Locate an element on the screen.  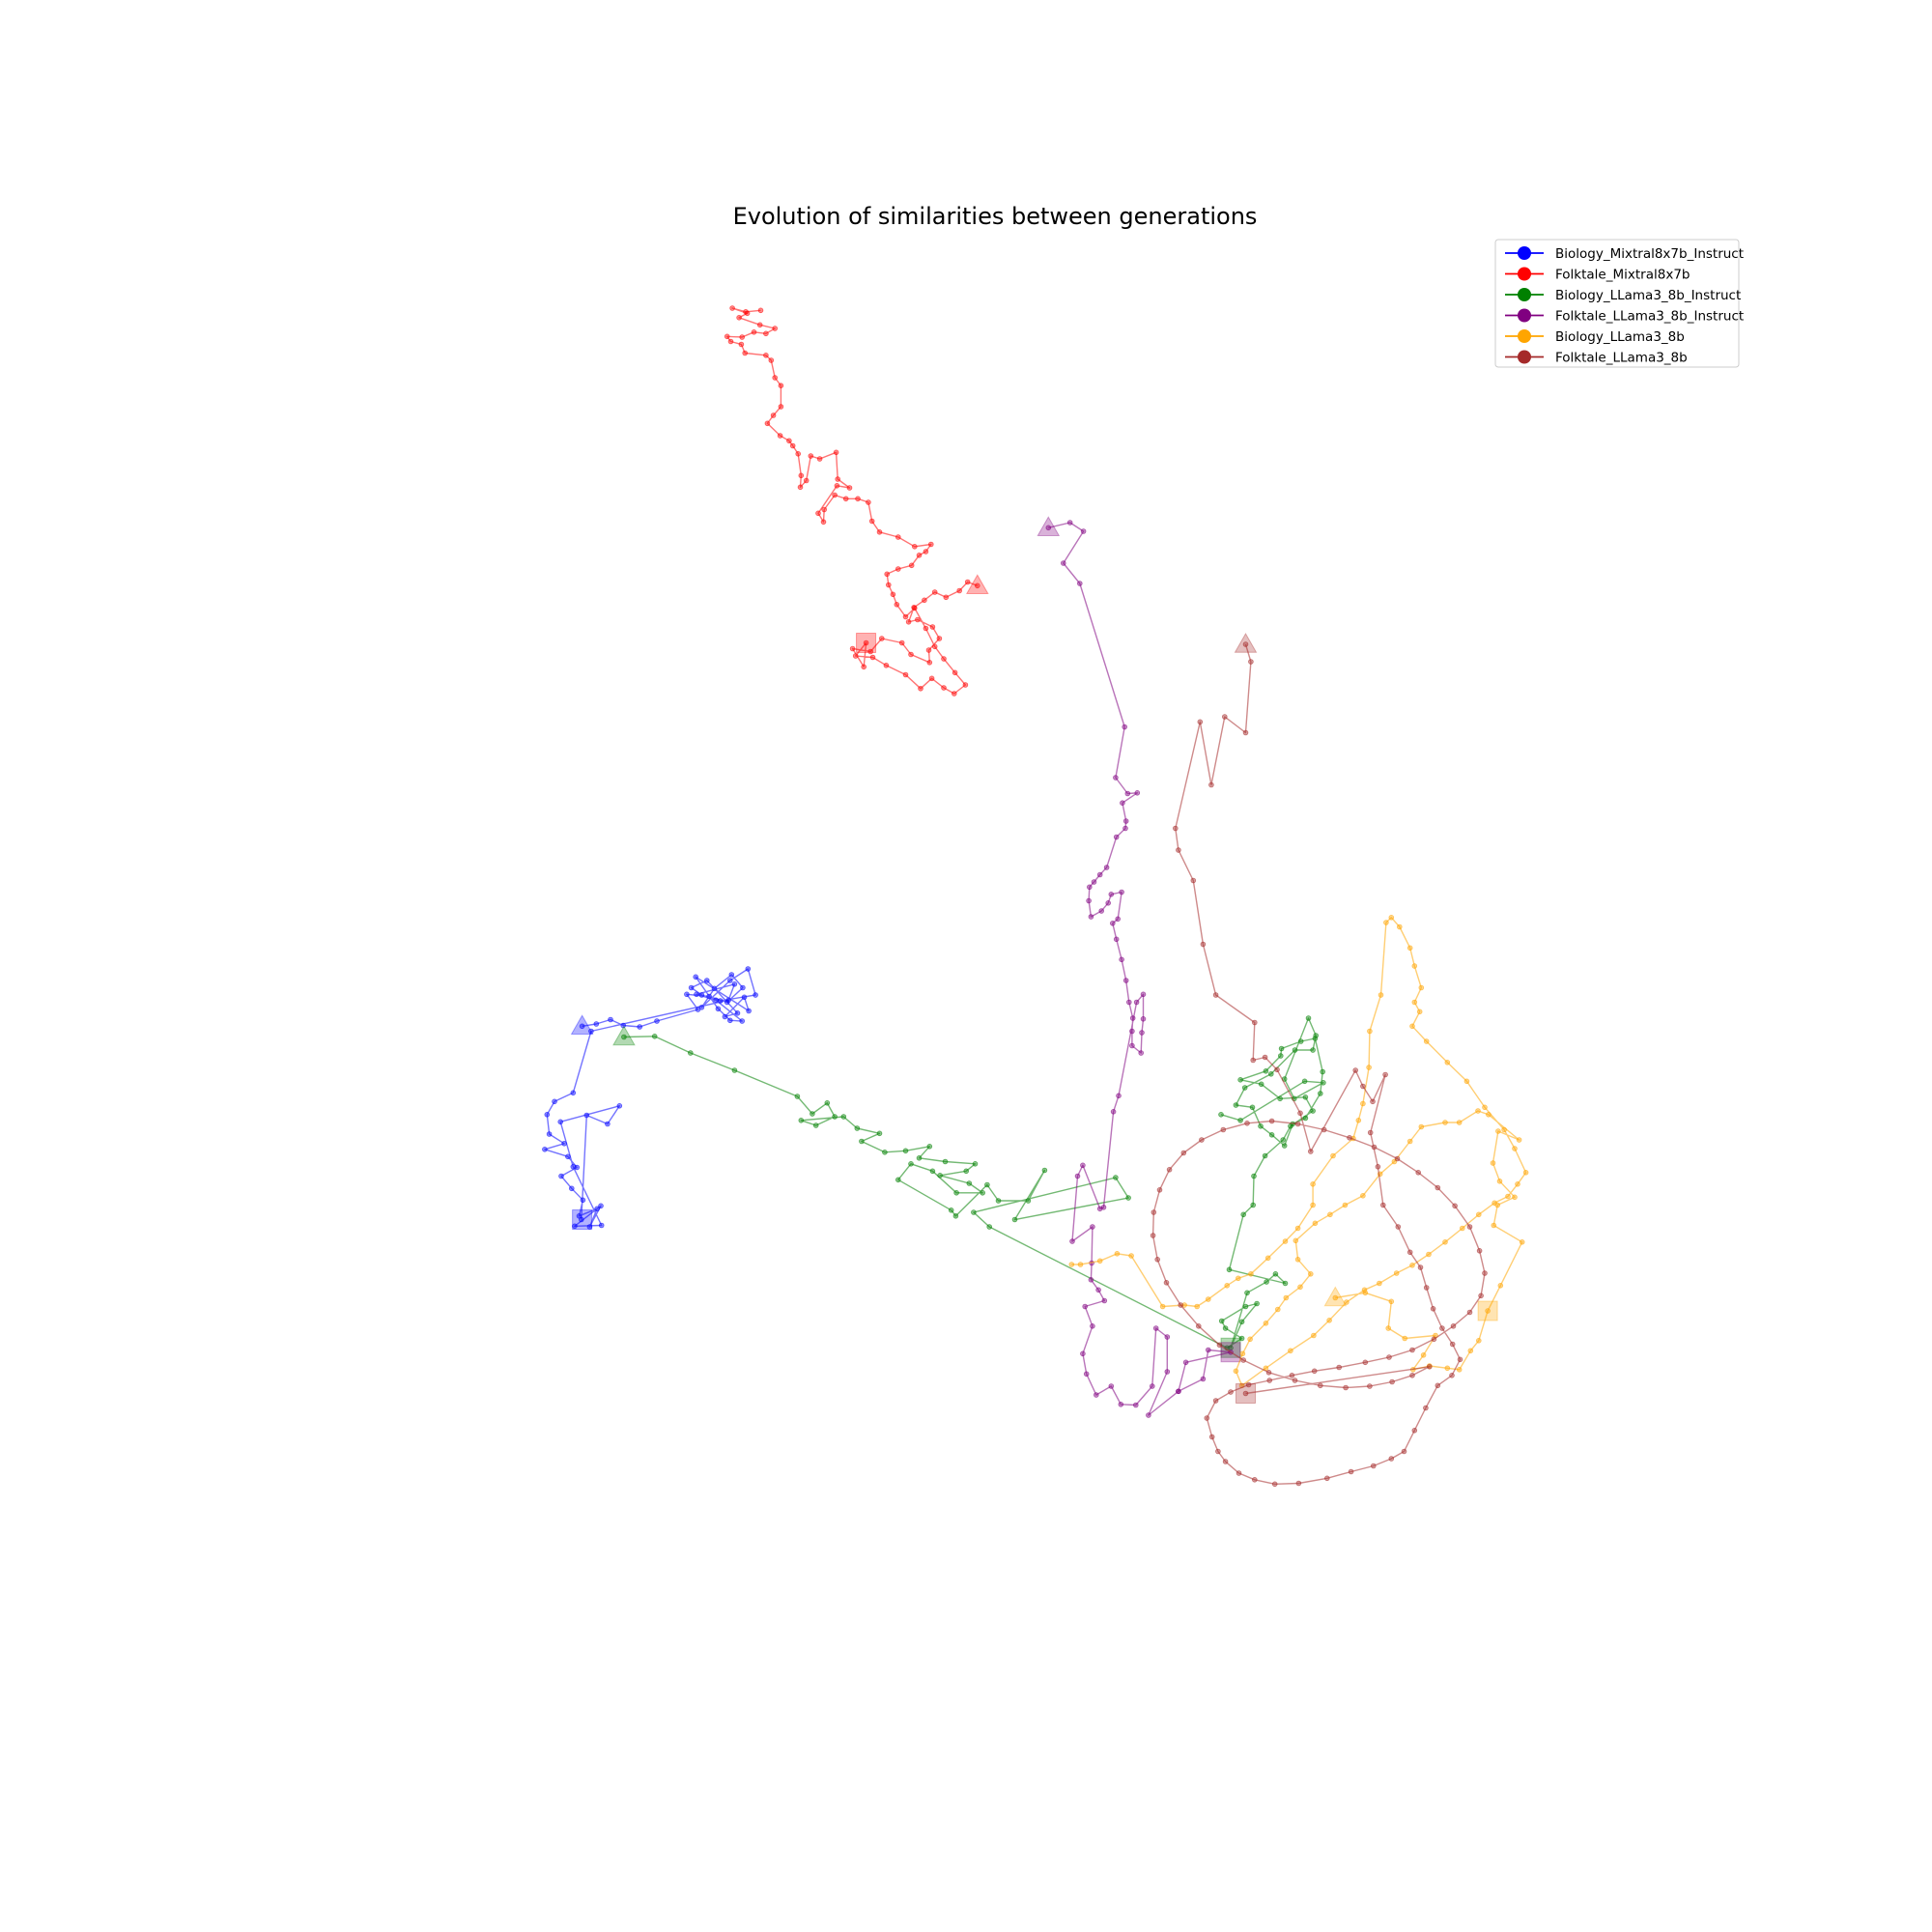
legend-label-1: Folktale_Mixtral8x7b is located at coordinates (1622, 275).